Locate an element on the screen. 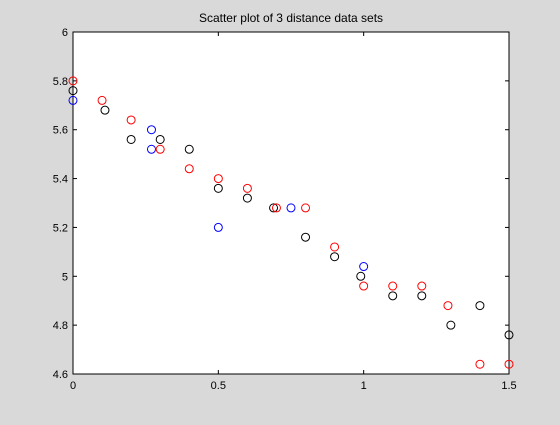 This screenshot has width=560, height=425. y-tick-label: 5.6 is located at coordinates (60, 131).